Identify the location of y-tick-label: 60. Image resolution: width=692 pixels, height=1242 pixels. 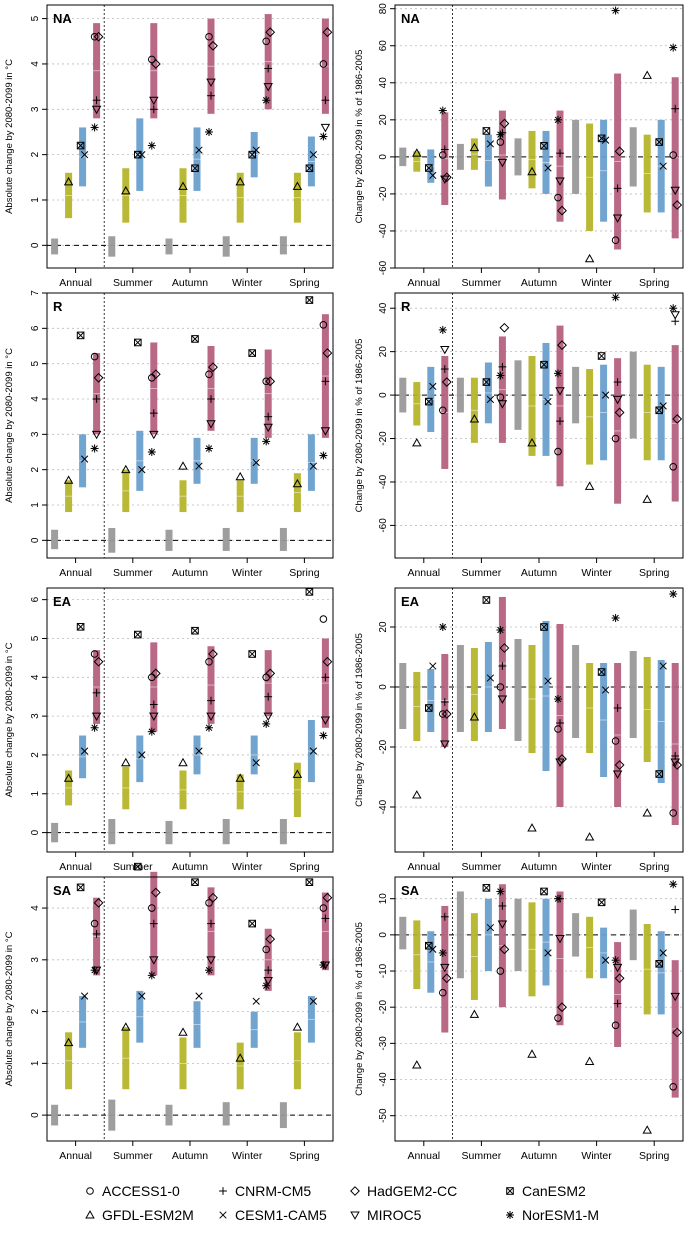
(383, 46).